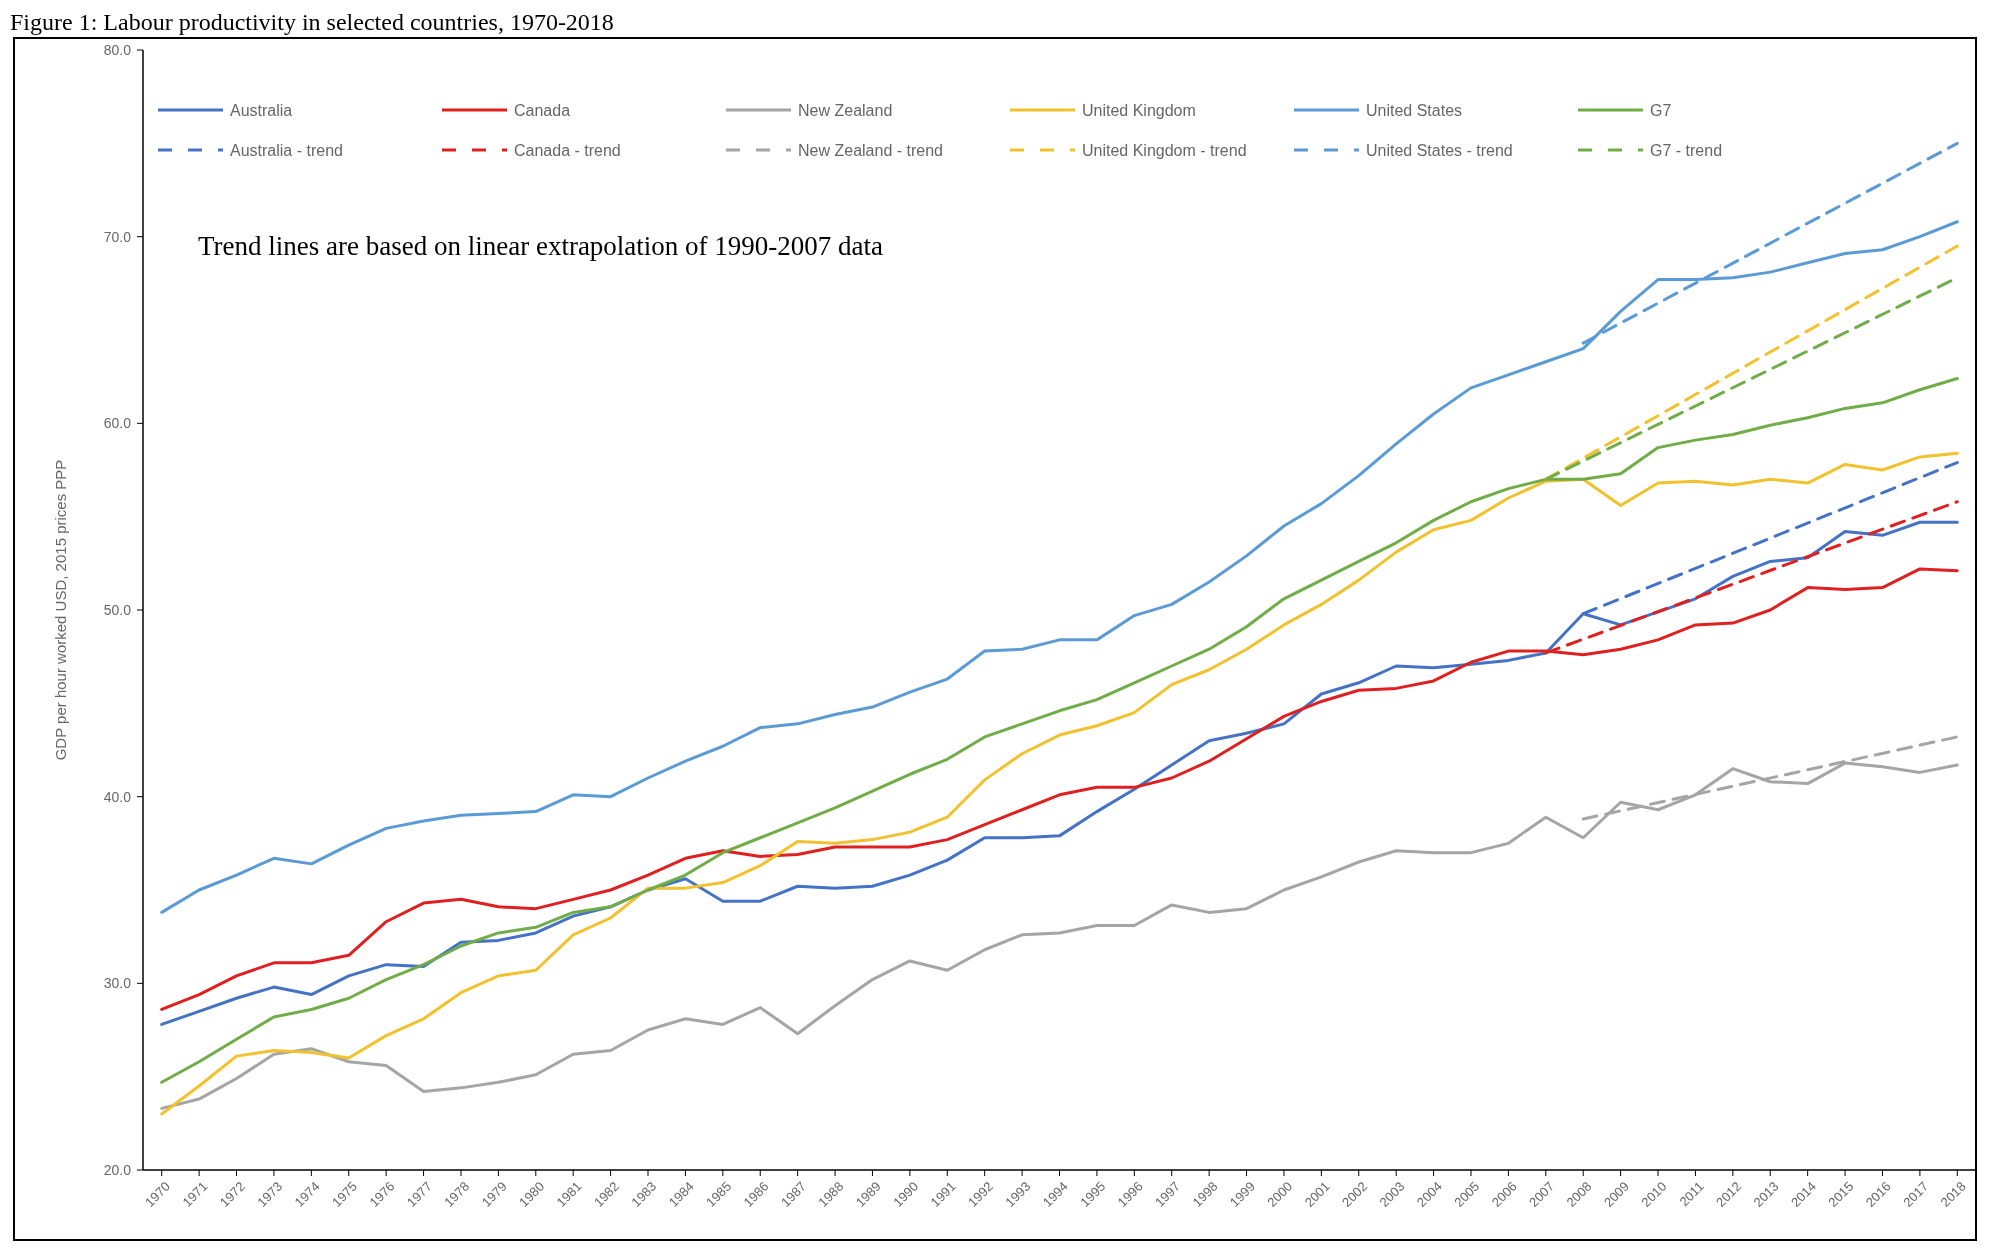 The width and height of the screenshot is (1990, 1249). I want to click on y-tick-label: 50.0, so click(117, 609).